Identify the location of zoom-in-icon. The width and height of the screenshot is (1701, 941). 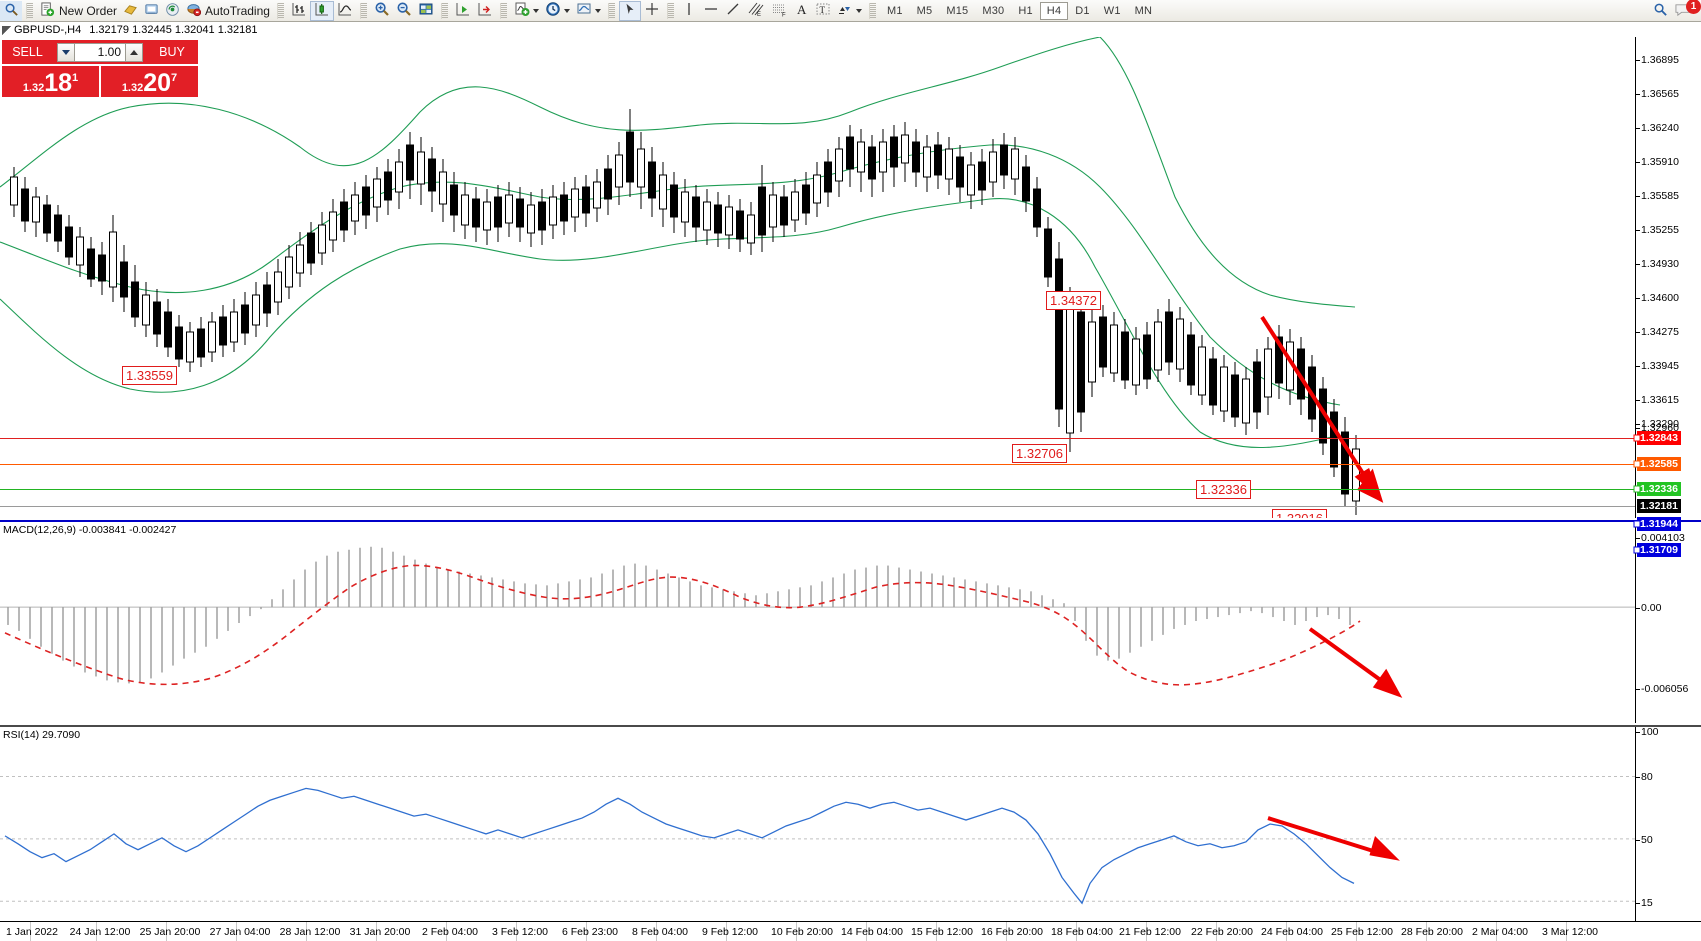
(382, 10).